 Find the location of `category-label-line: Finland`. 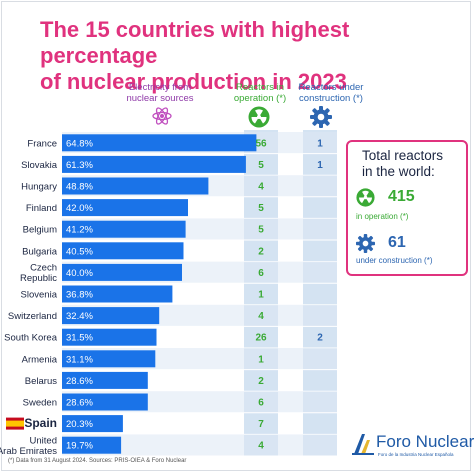

category-label-line: Finland is located at coordinates (41, 208).